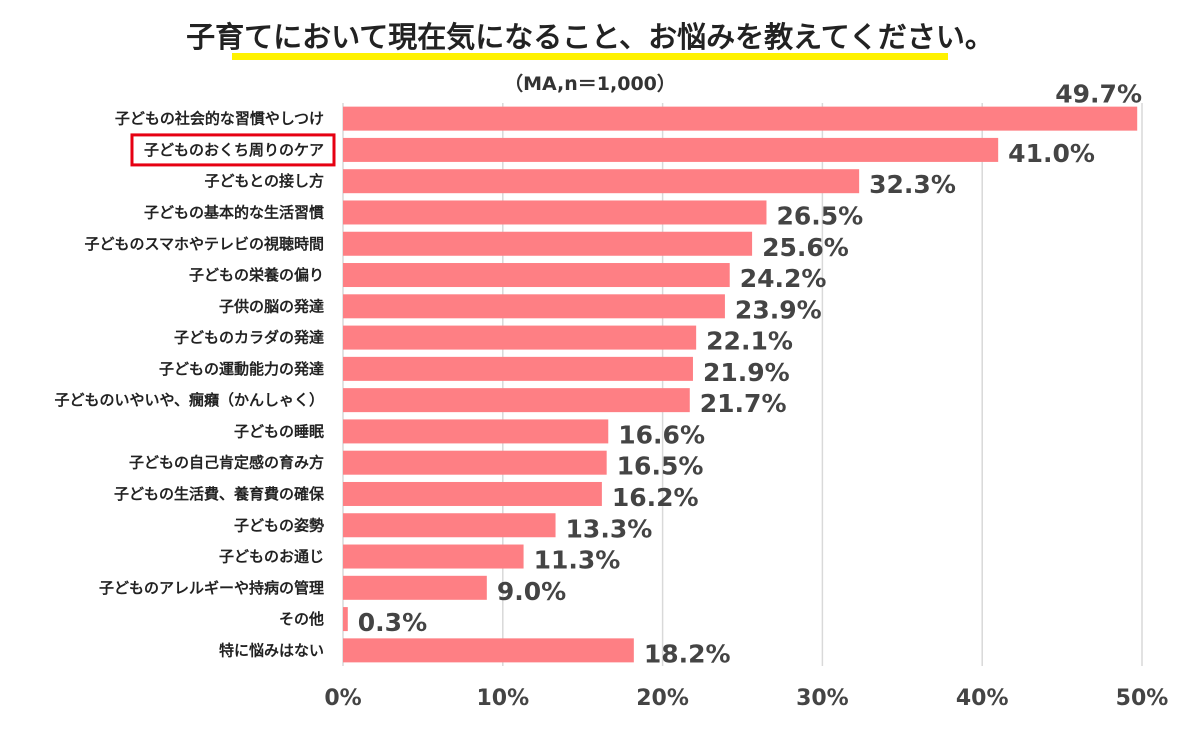 The width and height of the screenshot is (1200, 732). What do you see at coordinates (301, 619) in the screenshot?
I see `category-label-16: その他` at bounding box center [301, 619].